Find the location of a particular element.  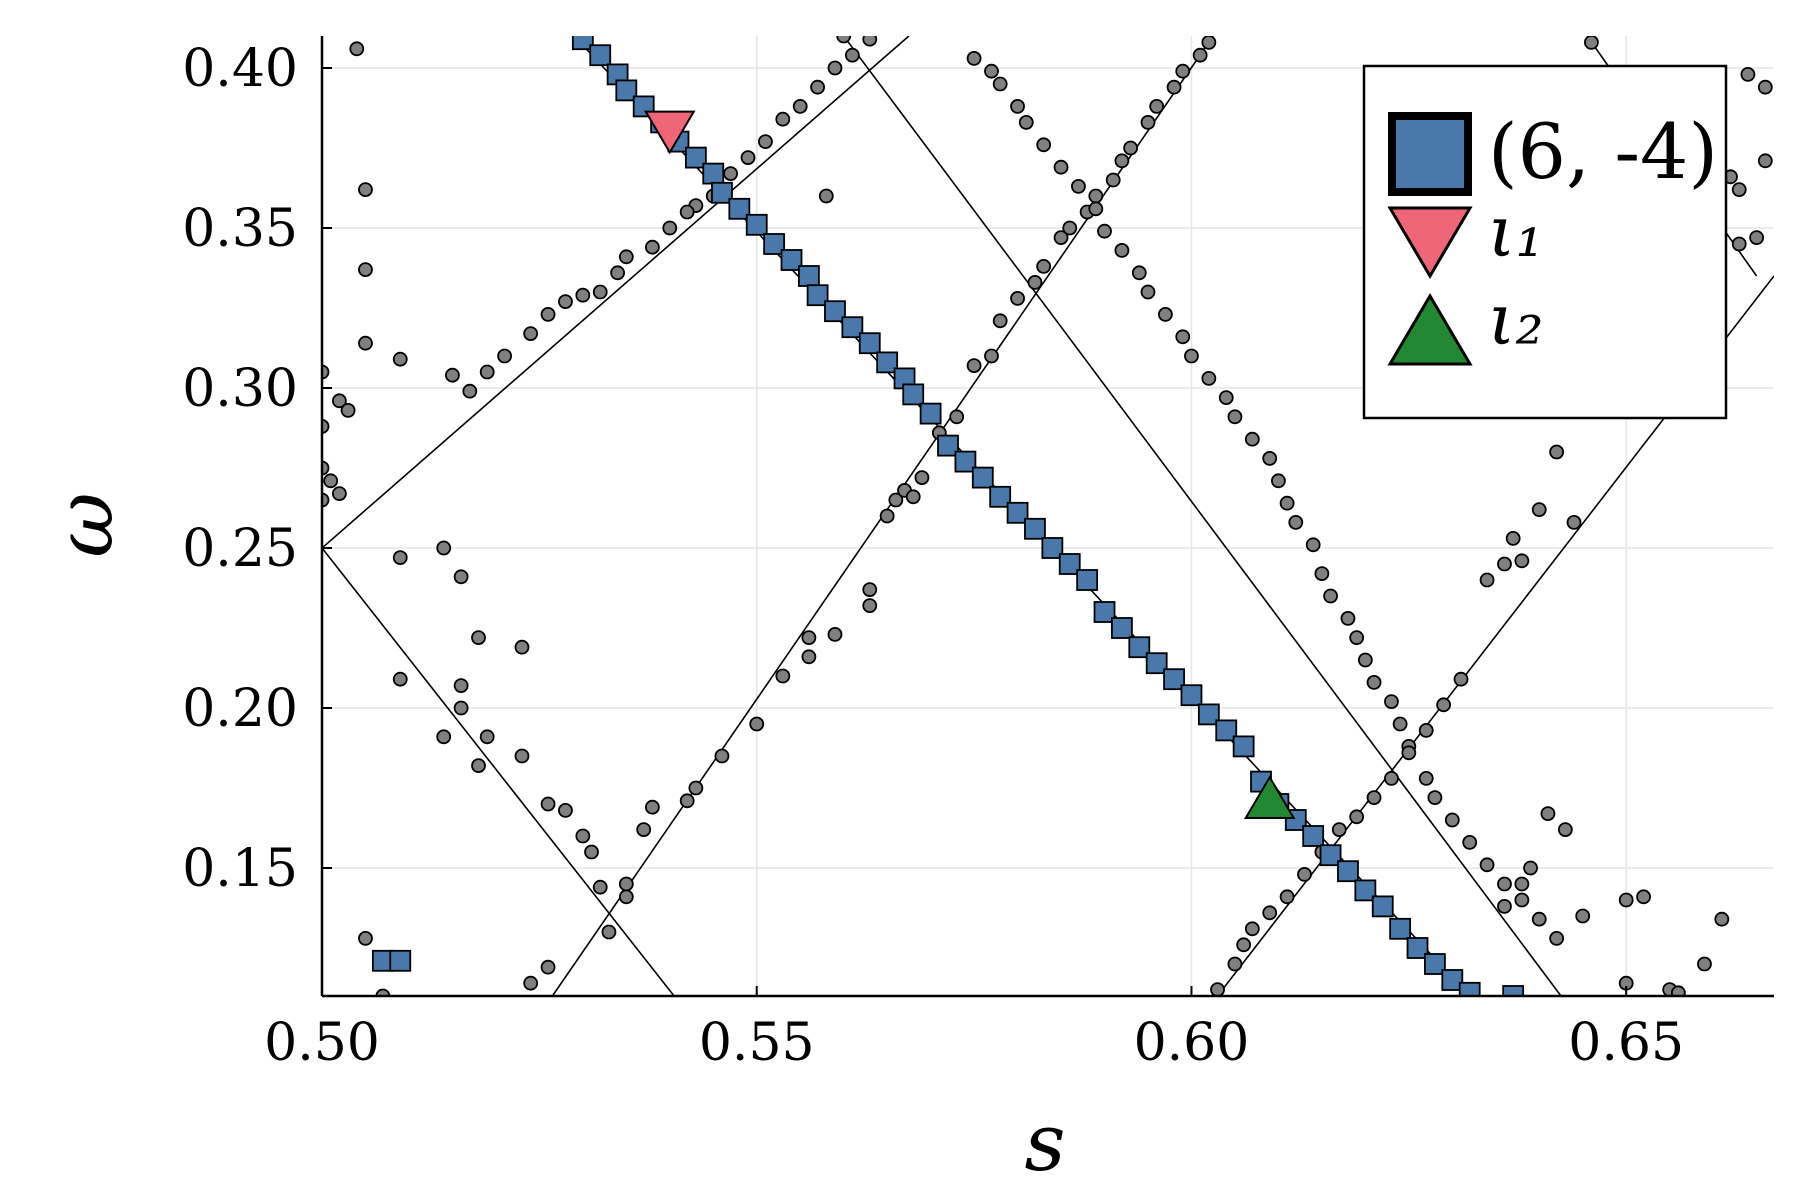

legend-iota2-marker is located at coordinates (1430, 329).